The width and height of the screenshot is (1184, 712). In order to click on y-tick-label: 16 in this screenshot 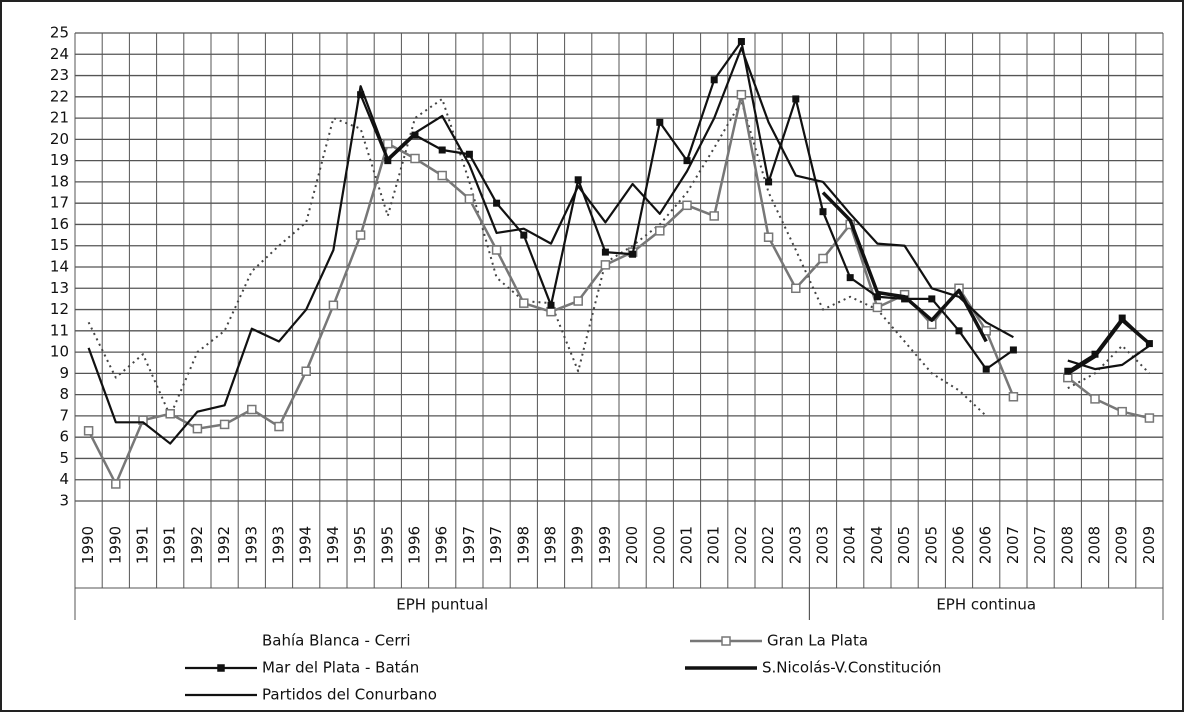, I will do `click(59, 224)`.